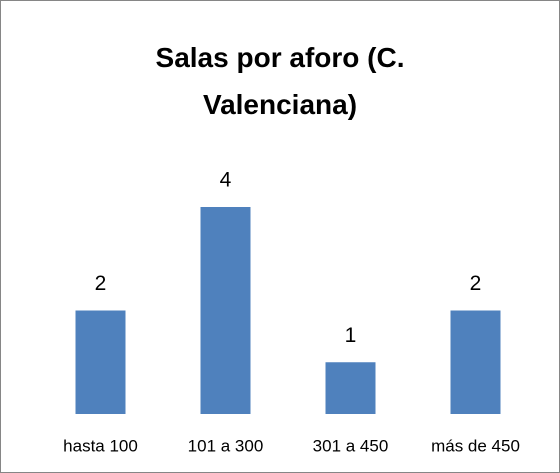  Describe the element at coordinates (351, 335) in the screenshot. I see `data-label: 1` at that location.